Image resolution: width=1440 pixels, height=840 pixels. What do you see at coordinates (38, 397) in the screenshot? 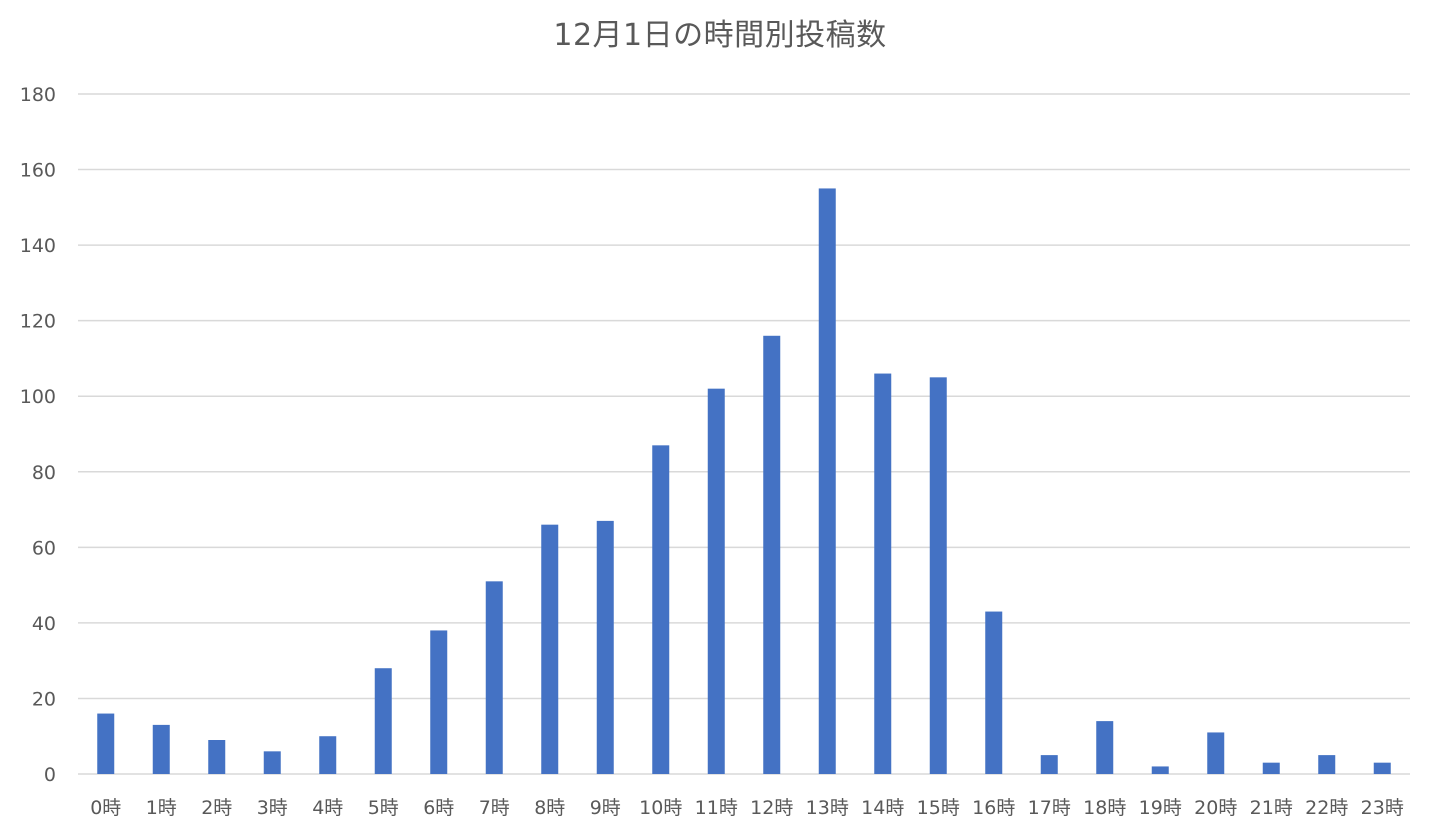
I see `y-tick-label: 100` at bounding box center [38, 397].